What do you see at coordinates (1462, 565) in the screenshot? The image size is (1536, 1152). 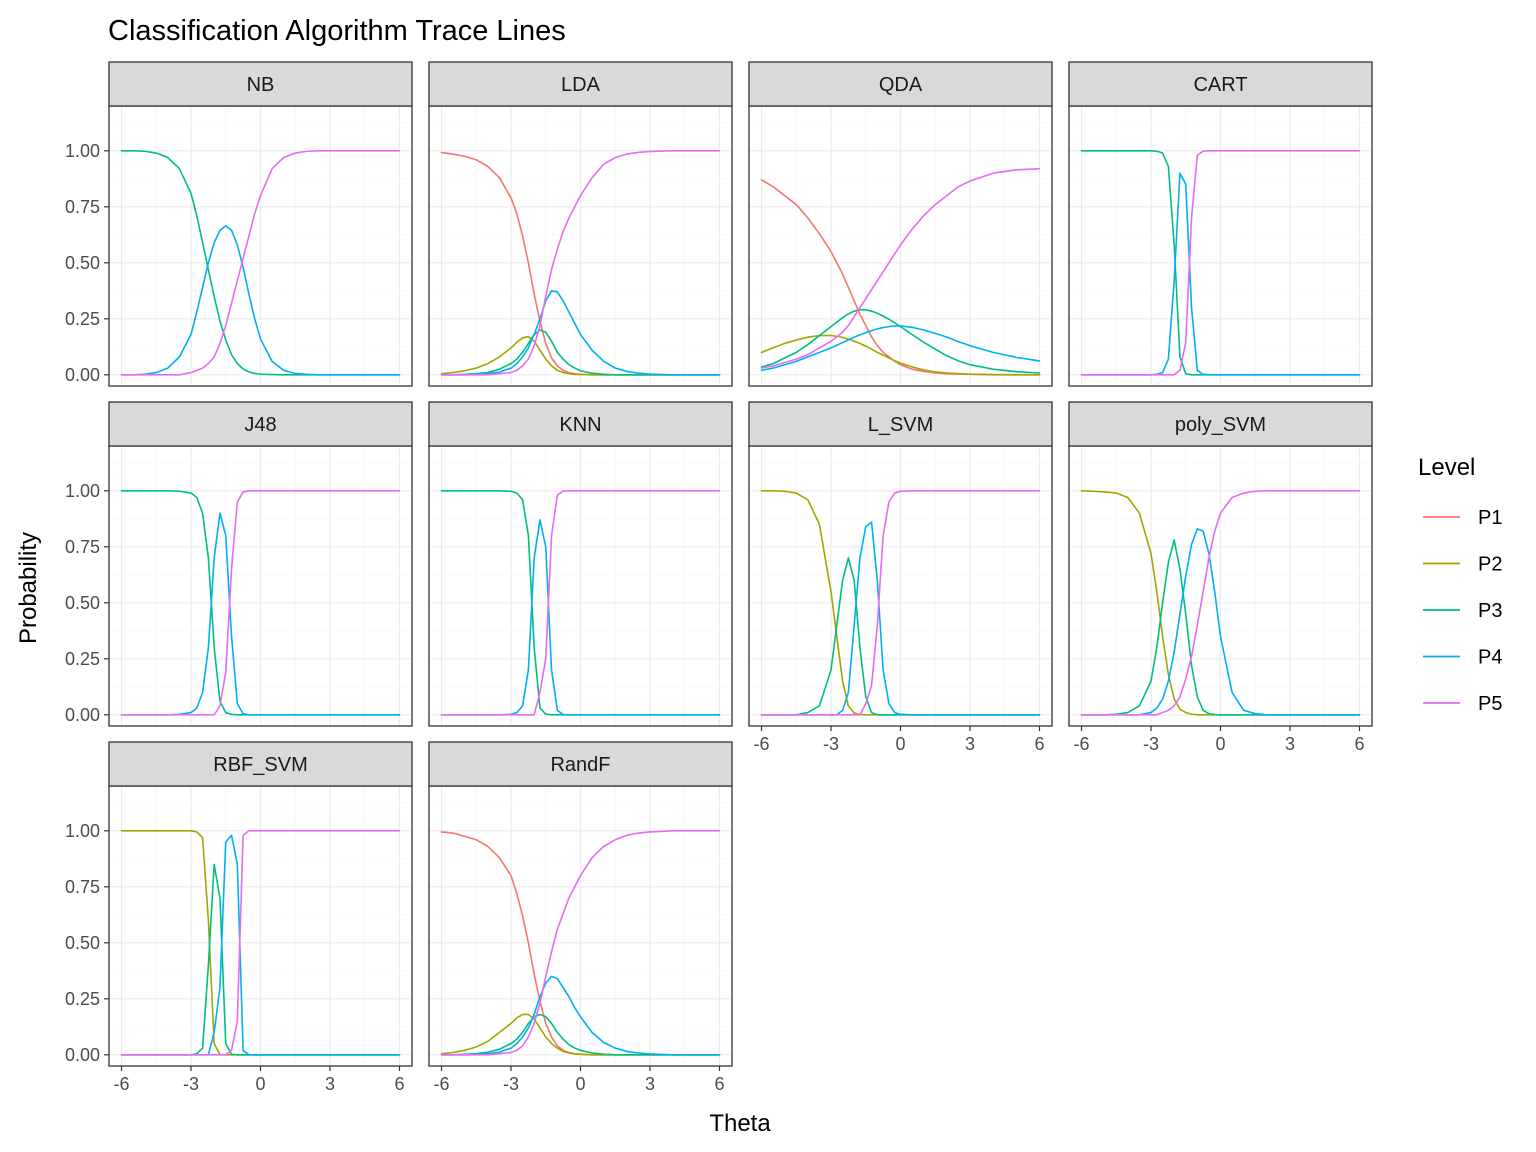 I see `legend-entry-p2: P2` at bounding box center [1462, 565].